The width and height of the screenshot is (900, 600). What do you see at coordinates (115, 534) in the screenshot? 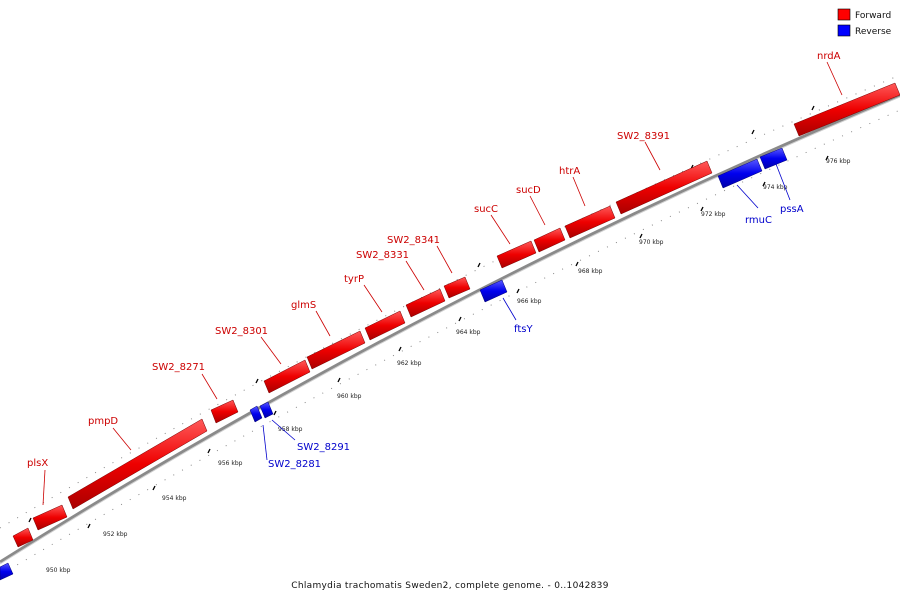
I see `tick-label: 952 kbp` at bounding box center [115, 534].